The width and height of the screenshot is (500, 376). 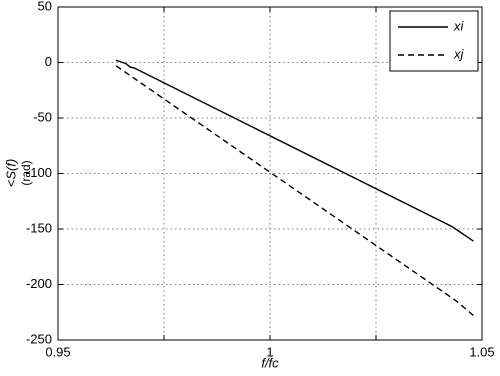 What do you see at coordinates (57, 351) in the screenshot?
I see `x-tick-label: 0.95` at bounding box center [57, 351].